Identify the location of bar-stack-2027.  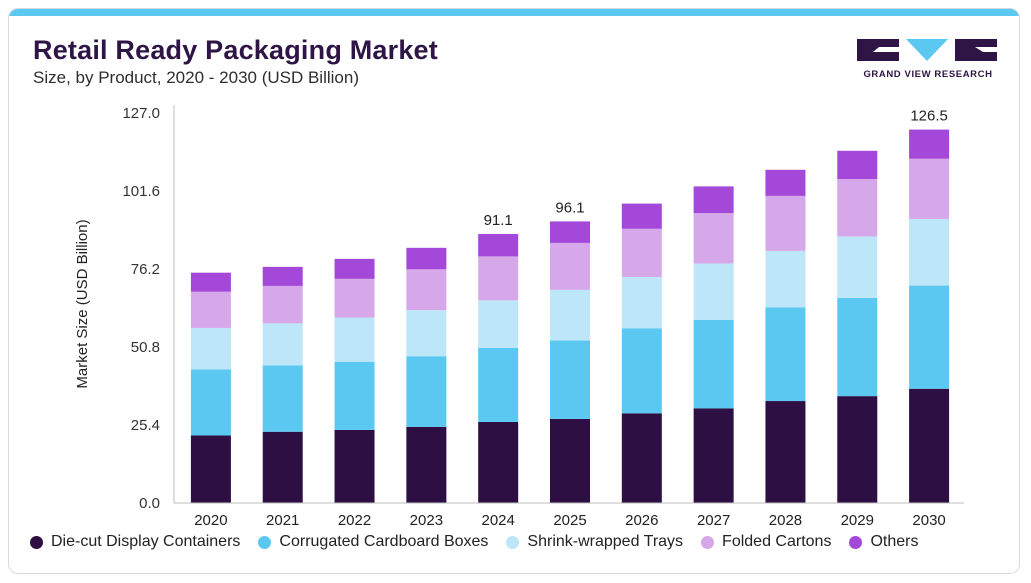
(713, 344).